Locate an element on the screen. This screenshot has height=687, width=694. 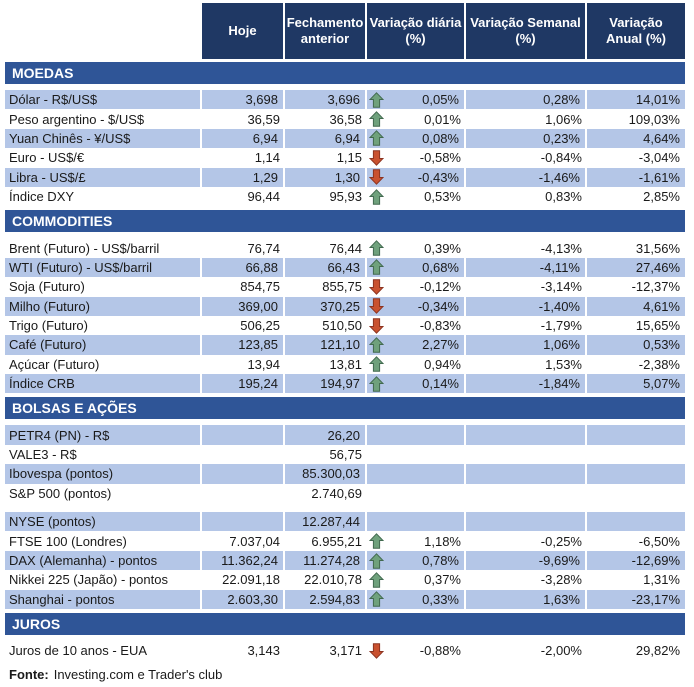
variacao-anual-cell: -3,04% is located at coordinates (659, 158).